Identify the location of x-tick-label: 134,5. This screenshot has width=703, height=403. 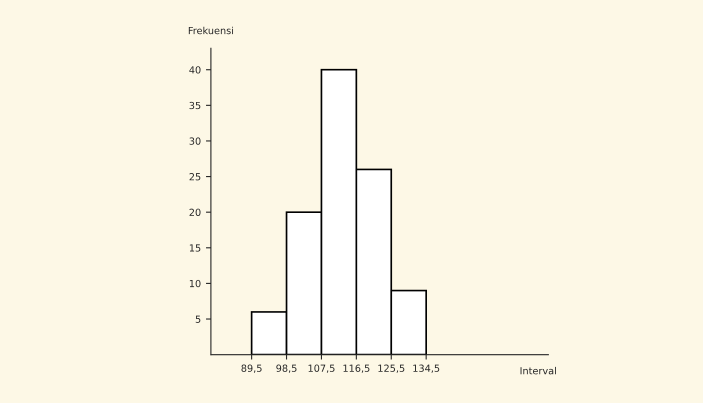
(426, 368).